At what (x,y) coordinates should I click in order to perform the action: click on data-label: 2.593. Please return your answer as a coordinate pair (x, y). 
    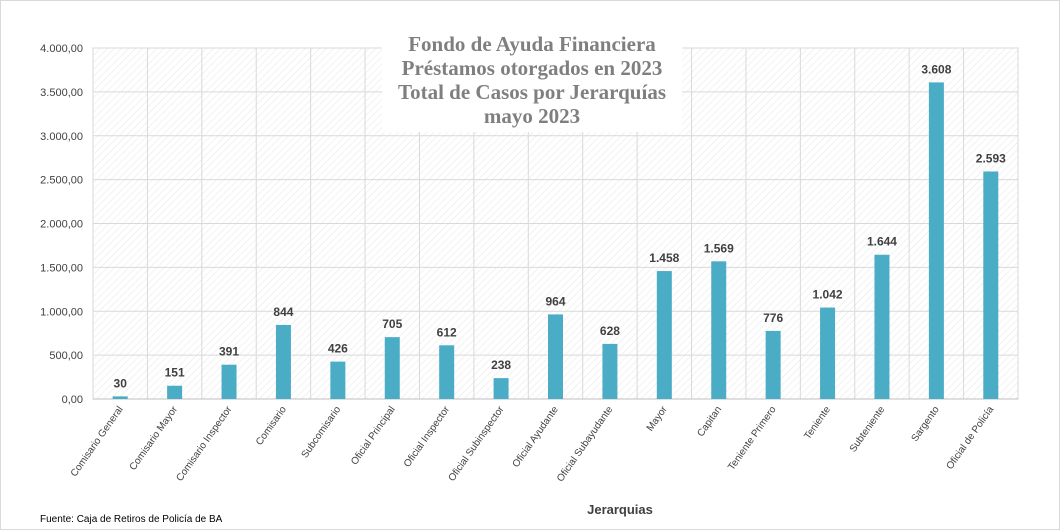
    Looking at the image, I should click on (991, 158).